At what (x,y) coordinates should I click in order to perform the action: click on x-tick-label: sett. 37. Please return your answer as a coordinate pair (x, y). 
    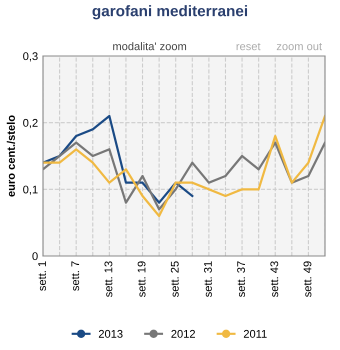
    Looking at the image, I should click on (241, 279).